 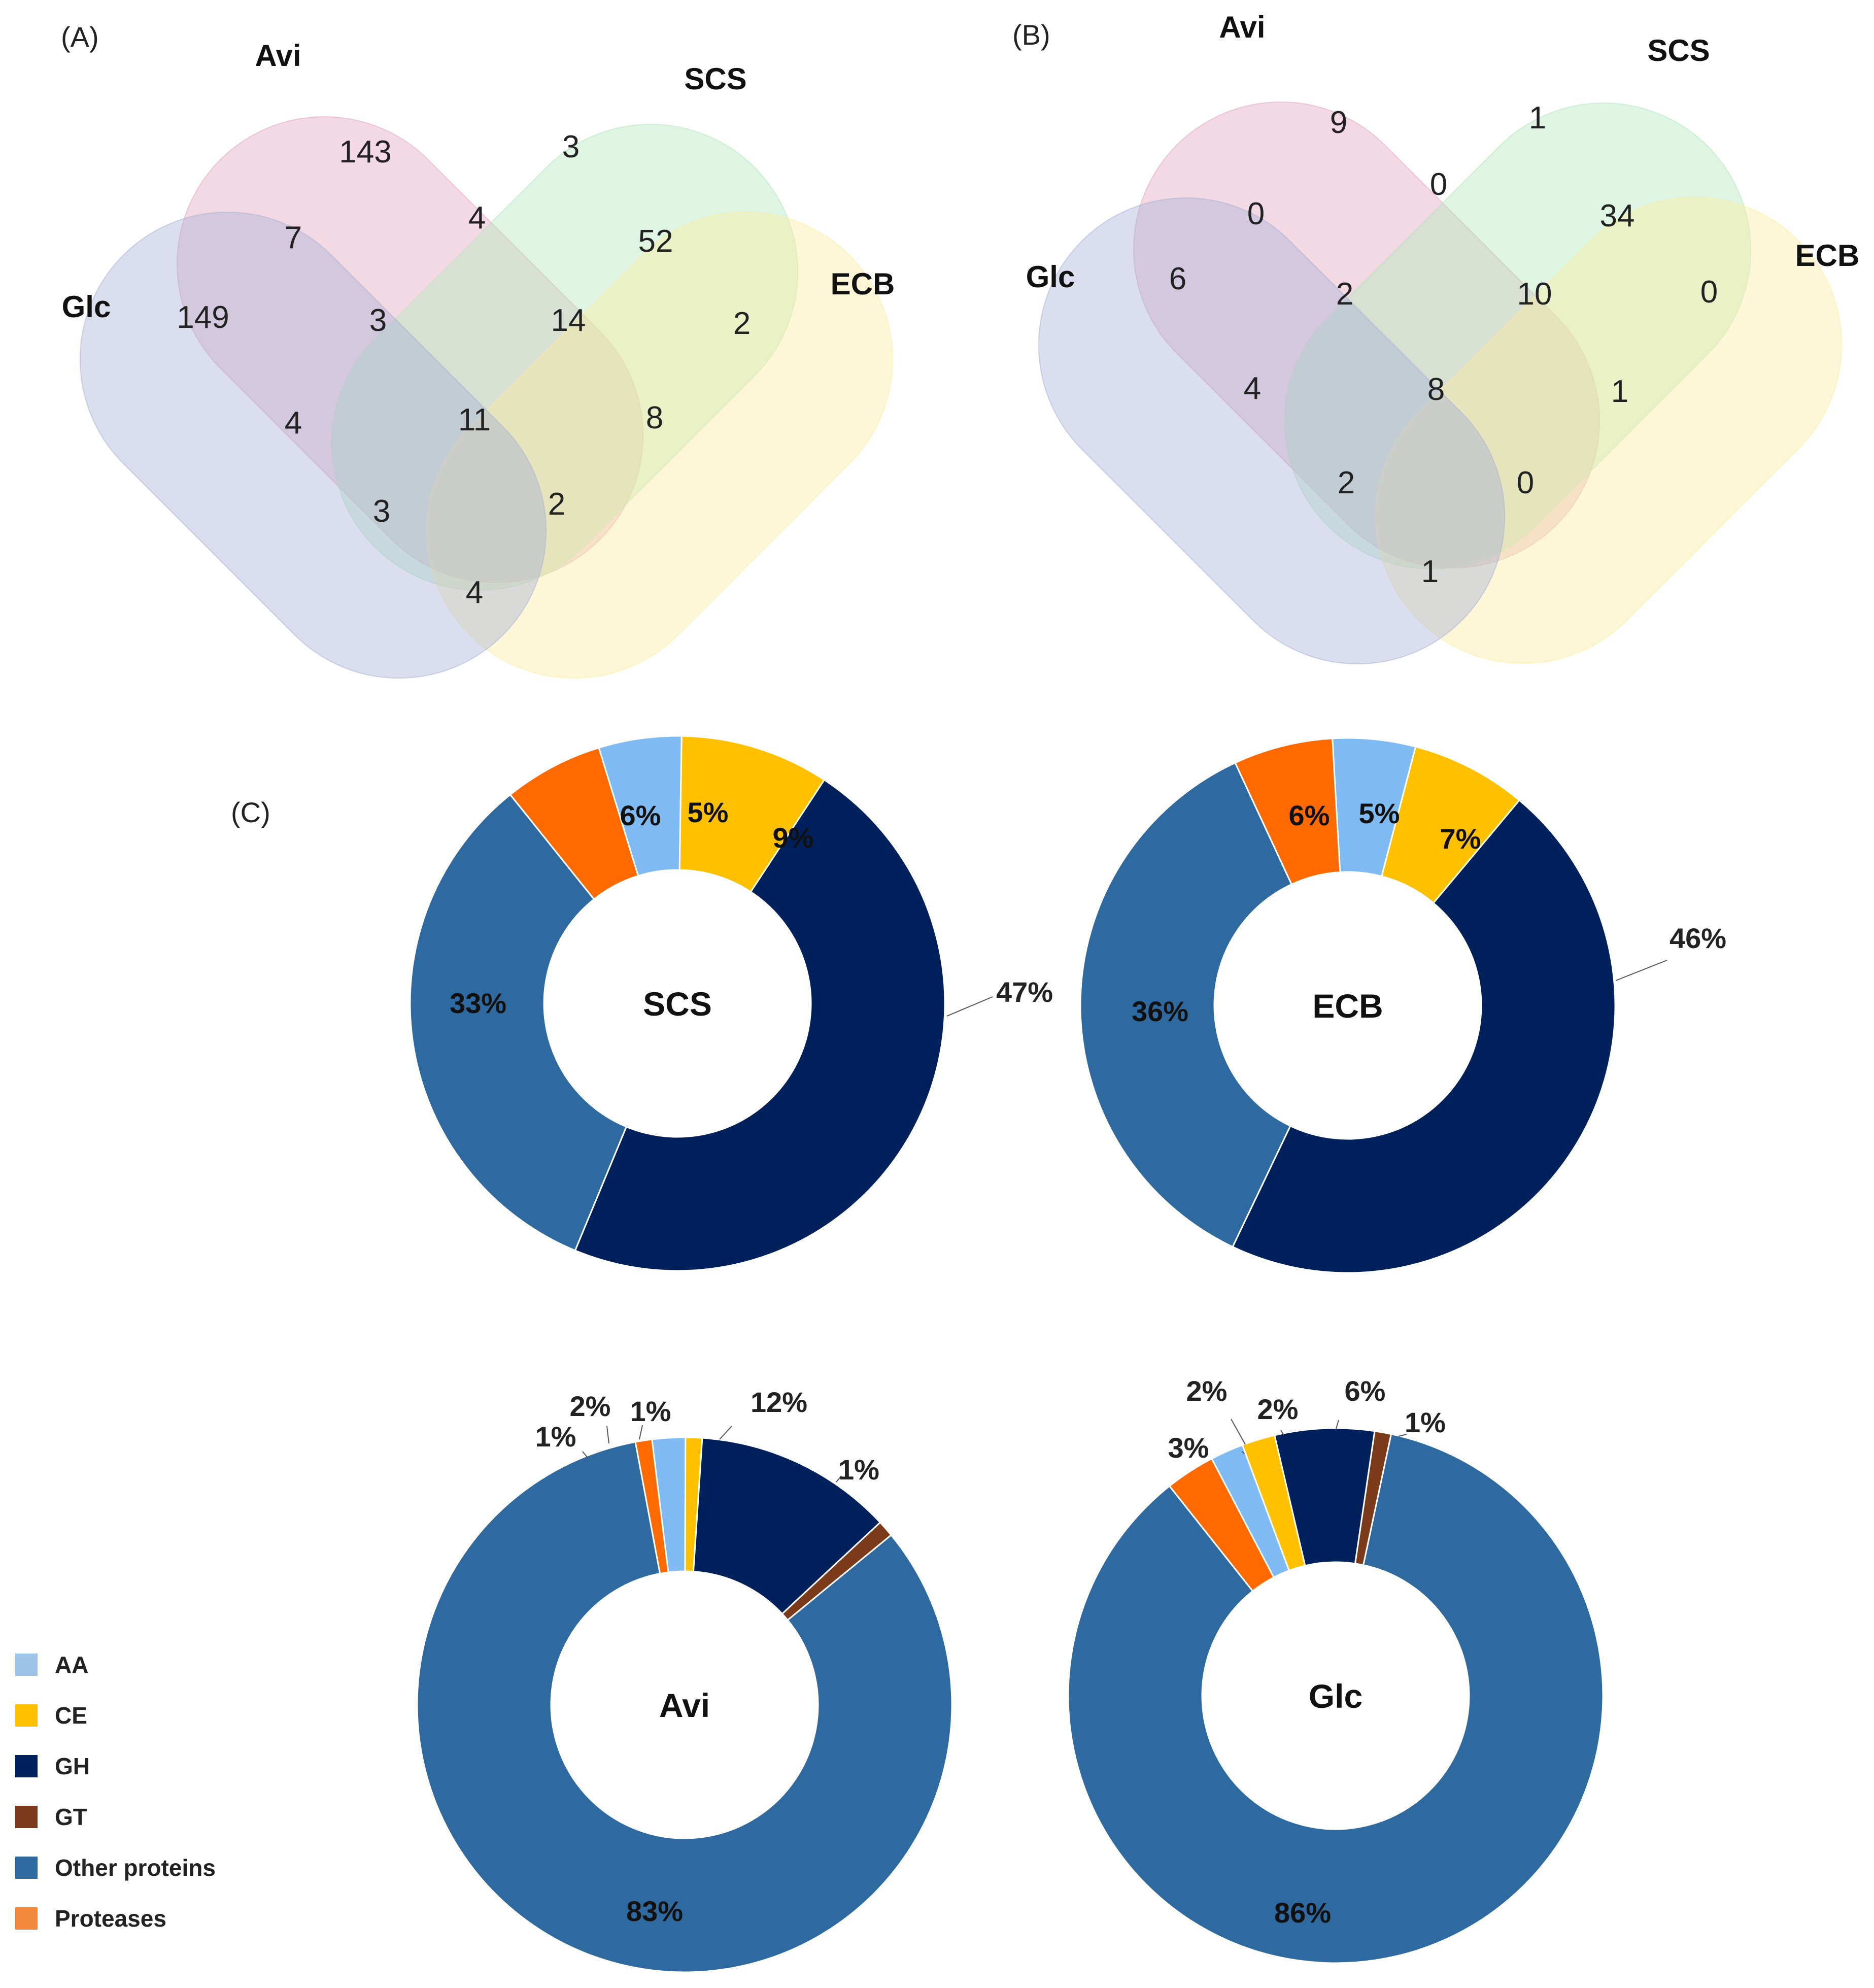 I want to click on donut-center-label: Avi, so click(x=685, y=1705).